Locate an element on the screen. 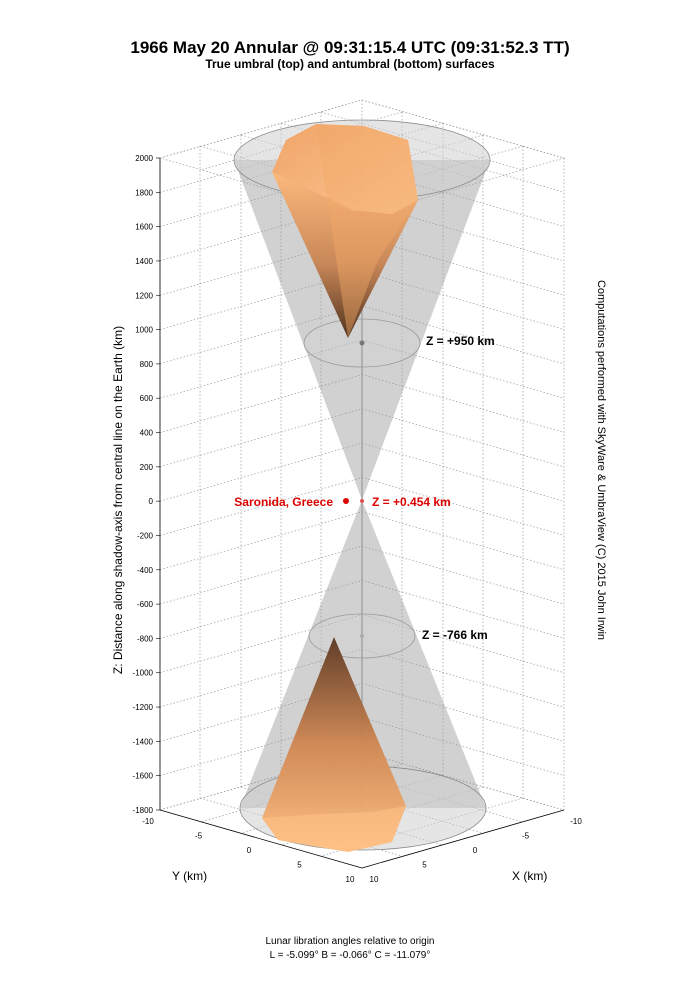 Image resolution: width=700 pixels, height=1008 pixels. antumbral-cone is located at coordinates (334, 744).